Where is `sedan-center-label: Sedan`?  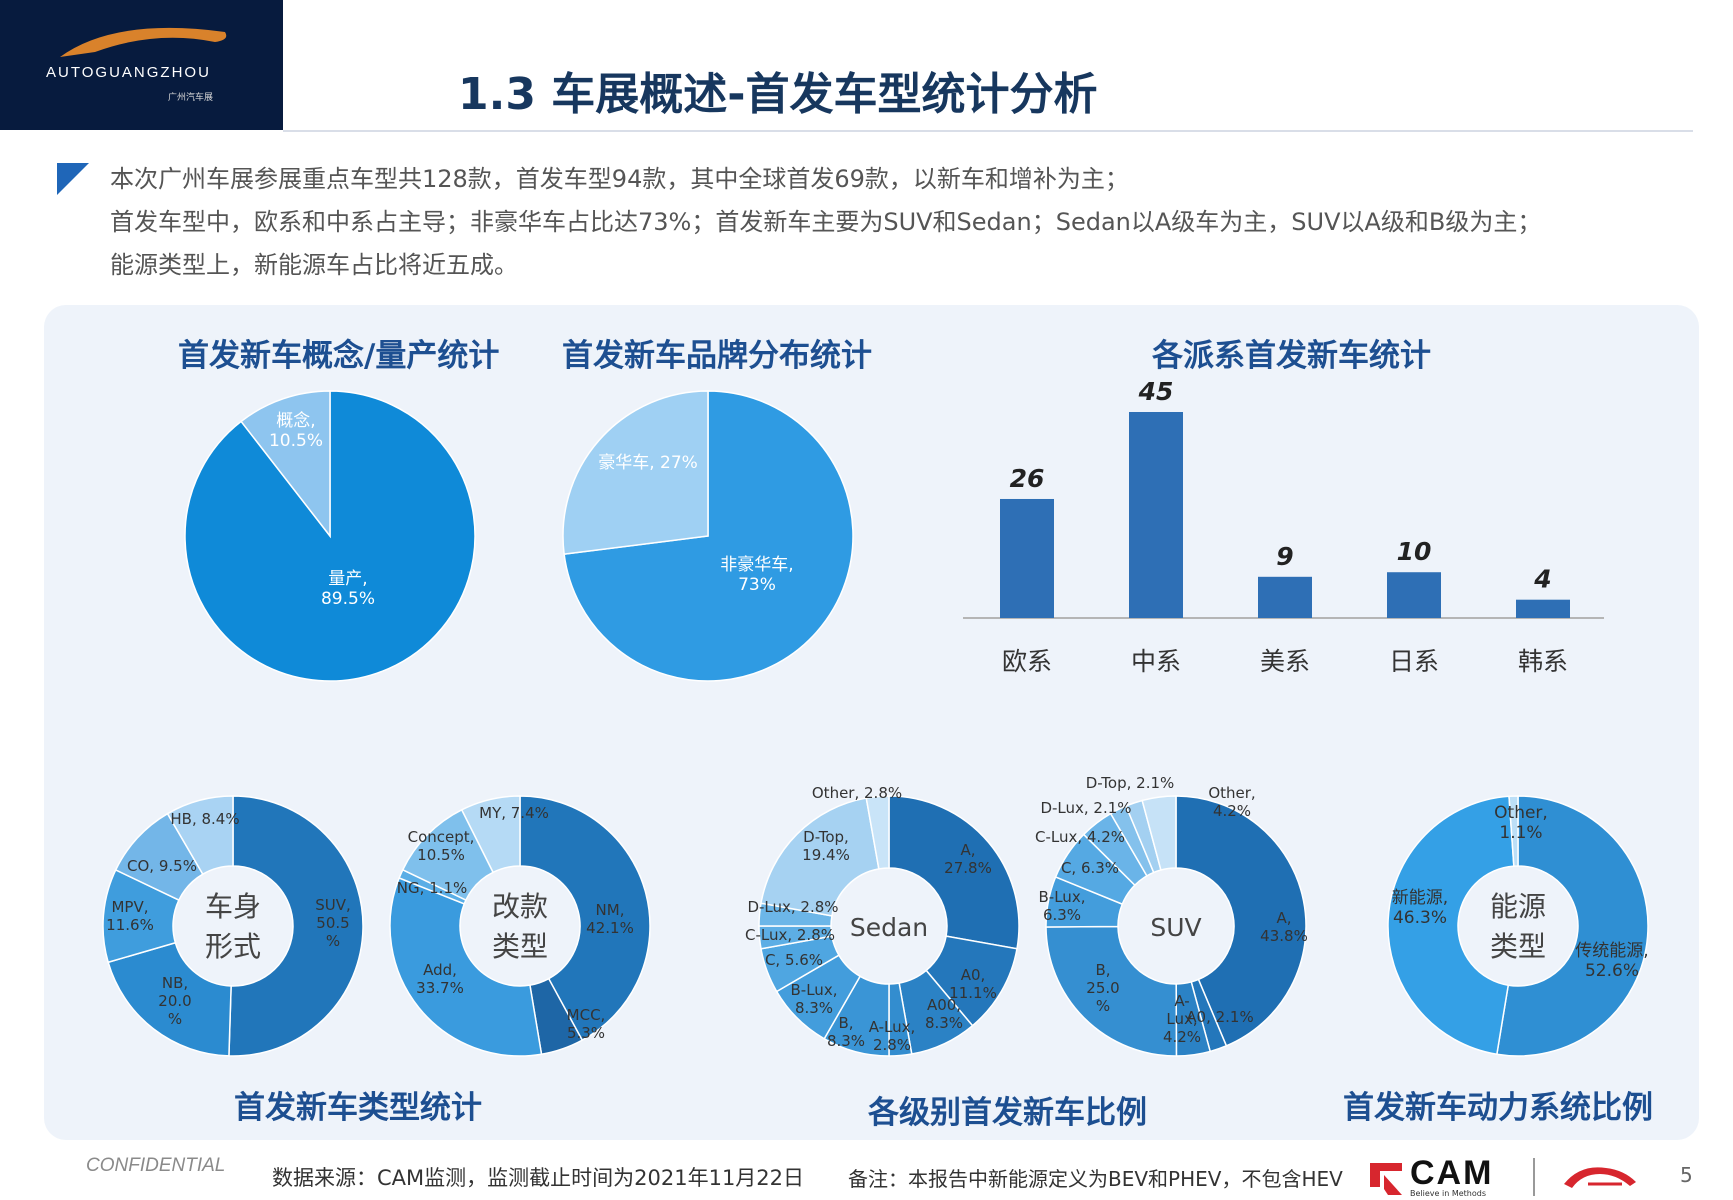
sedan-center-label: Sedan is located at coordinates (889, 927).